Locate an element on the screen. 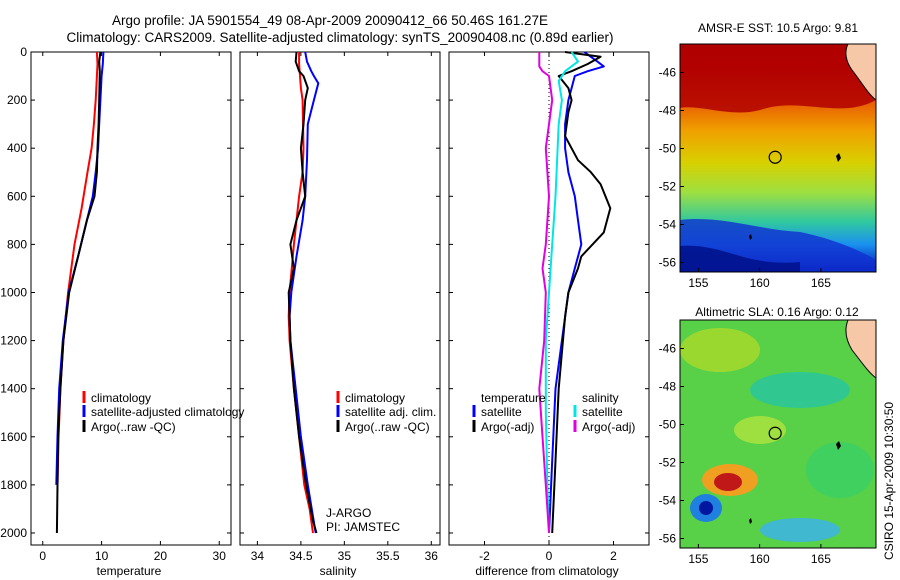 The height and width of the screenshot is (580, 900). pi-annotation: PI: JAMSTEC is located at coordinates (363, 527).